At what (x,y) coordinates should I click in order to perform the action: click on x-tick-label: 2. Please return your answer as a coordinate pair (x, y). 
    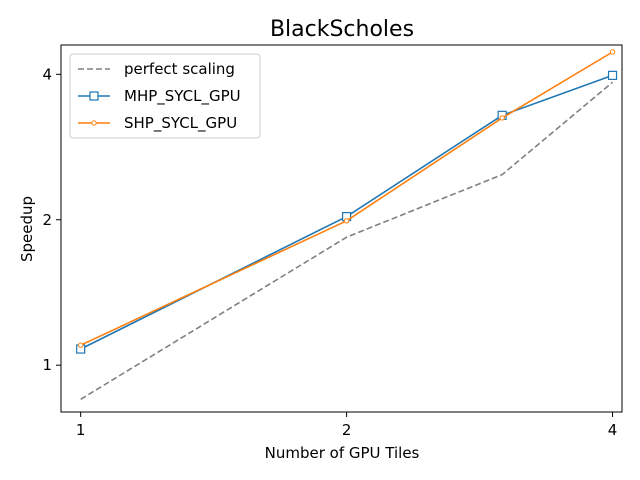
    Looking at the image, I should click on (347, 430).